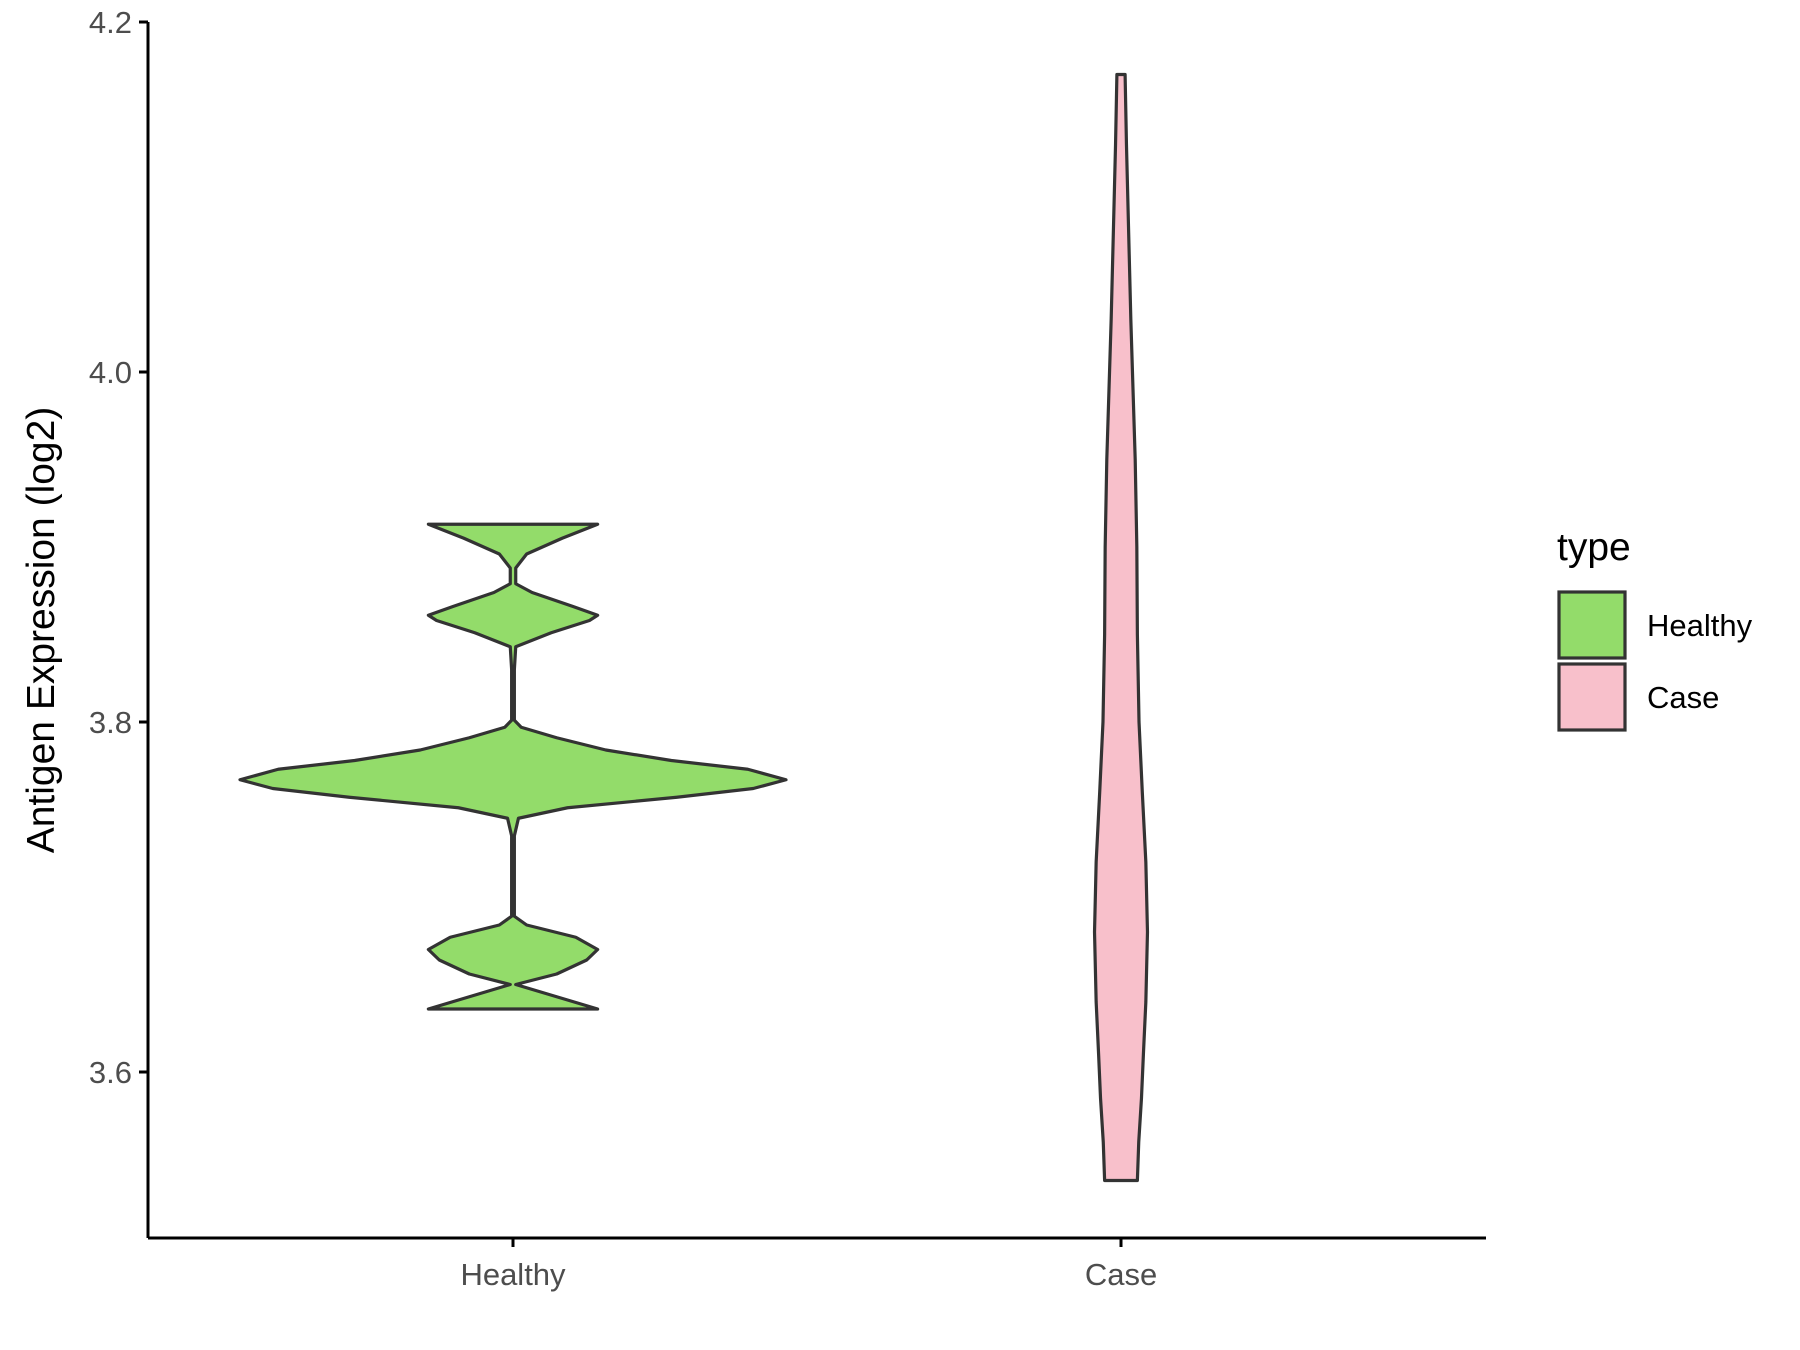 Image resolution: width=1800 pixels, height=1350 pixels. What do you see at coordinates (1594, 547) in the screenshot?
I see `legend-title: type` at bounding box center [1594, 547].